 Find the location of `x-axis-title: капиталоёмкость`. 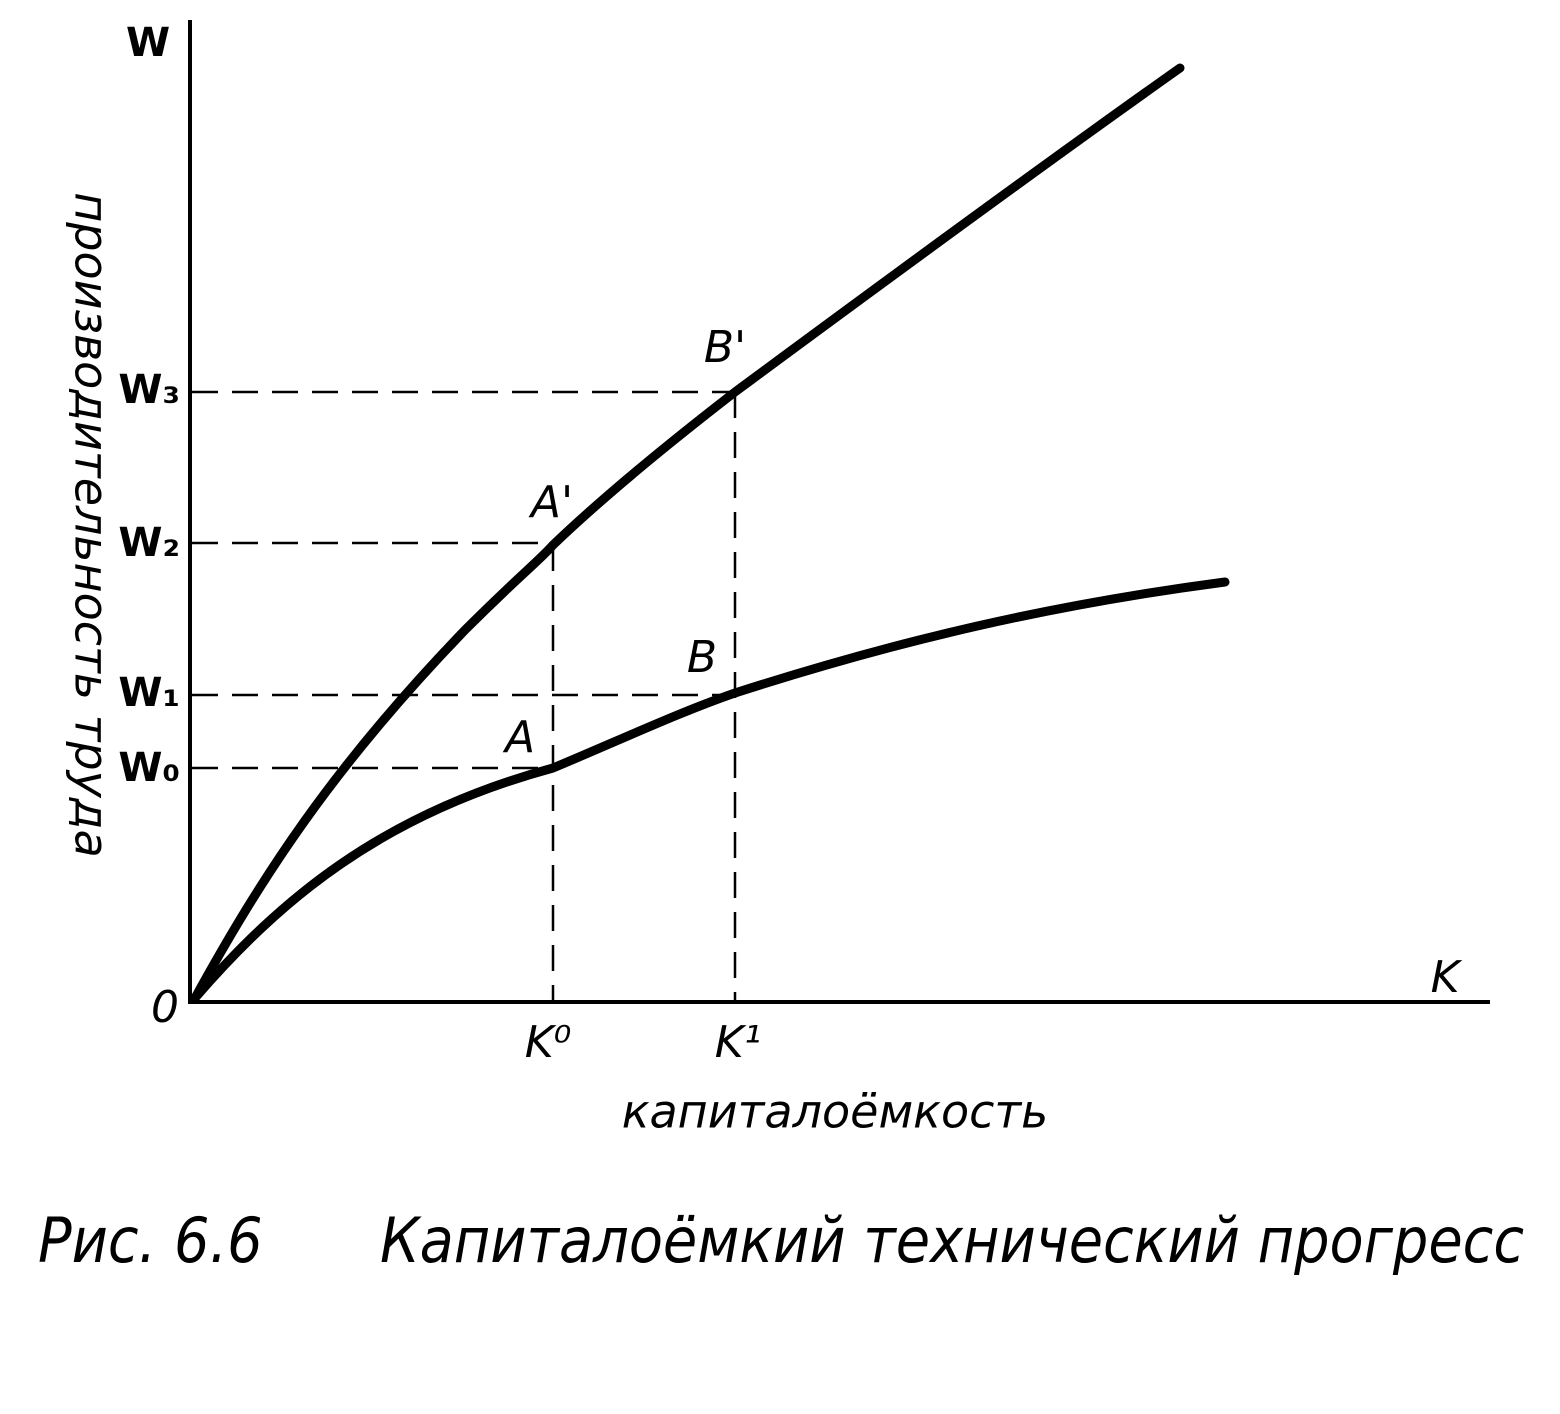

x-axis-title: капиталоёмкость is located at coordinates (835, 1112).